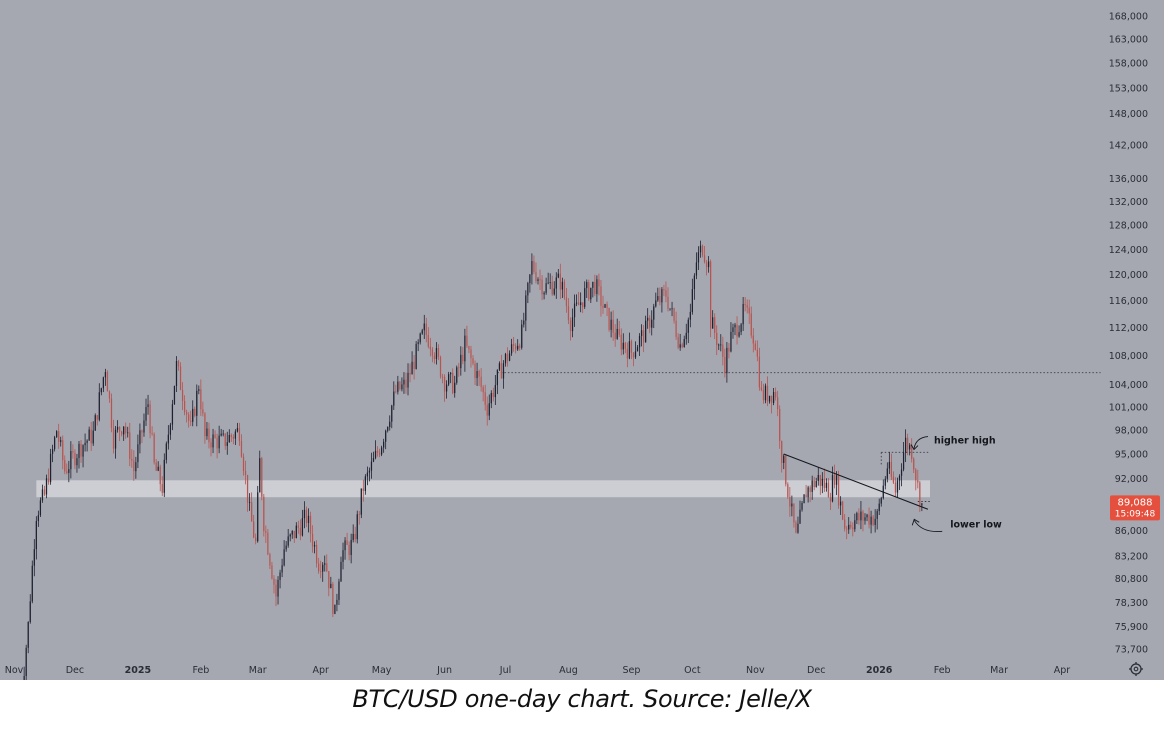  I want to click on descending-trendline, so click(856, 481).